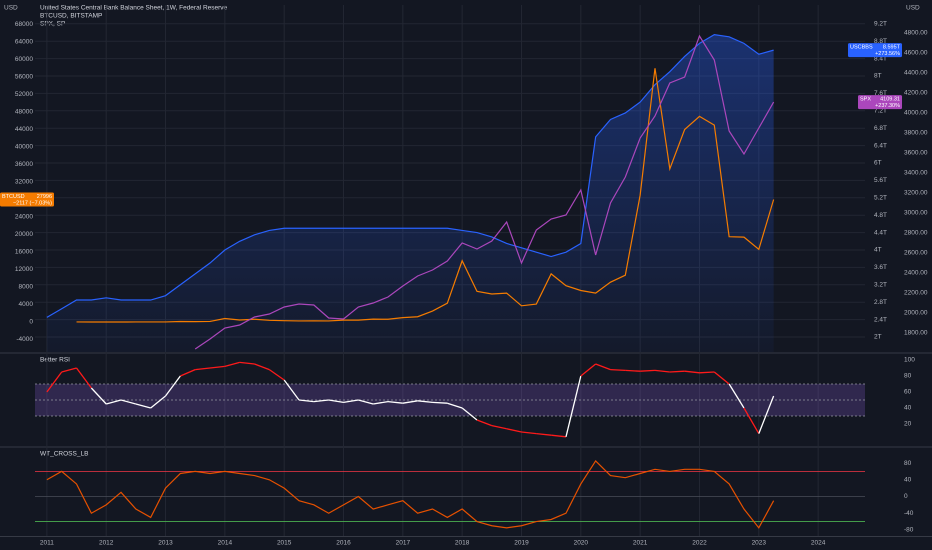 The image size is (932, 550). I want to click on y2-tick-label: 4.8T, so click(880, 215).